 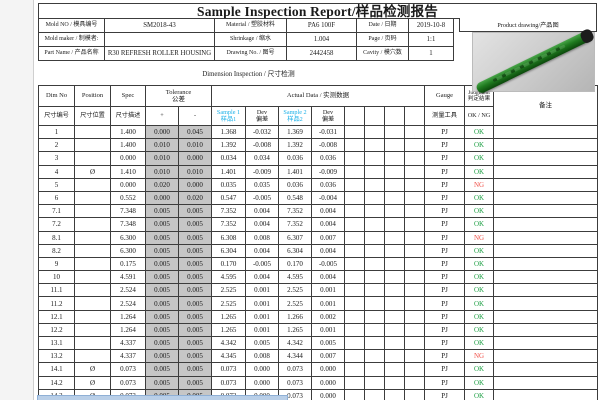 What do you see at coordinates (228, 264) in the screenshot?
I see `cell-sample1: 0.170` at bounding box center [228, 264].